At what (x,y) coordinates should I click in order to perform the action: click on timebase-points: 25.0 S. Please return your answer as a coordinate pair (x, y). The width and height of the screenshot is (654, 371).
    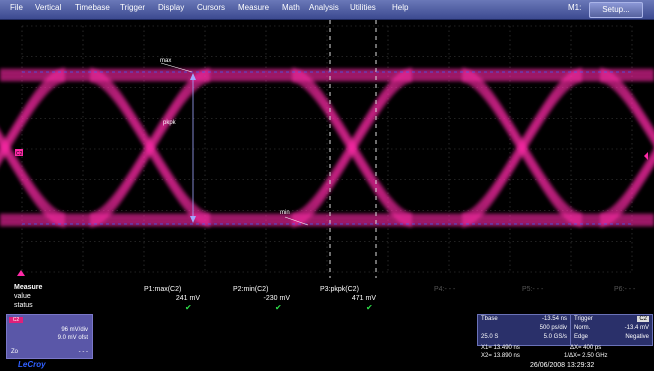
    Looking at the image, I should click on (490, 337).